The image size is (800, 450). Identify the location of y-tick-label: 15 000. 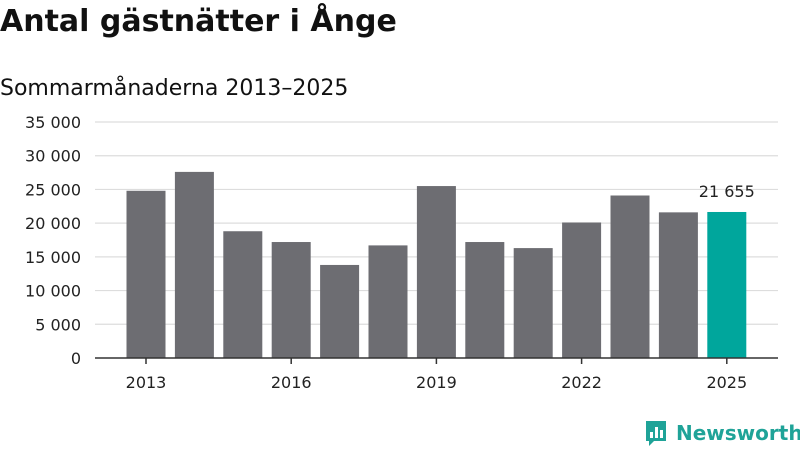
(53, 257).